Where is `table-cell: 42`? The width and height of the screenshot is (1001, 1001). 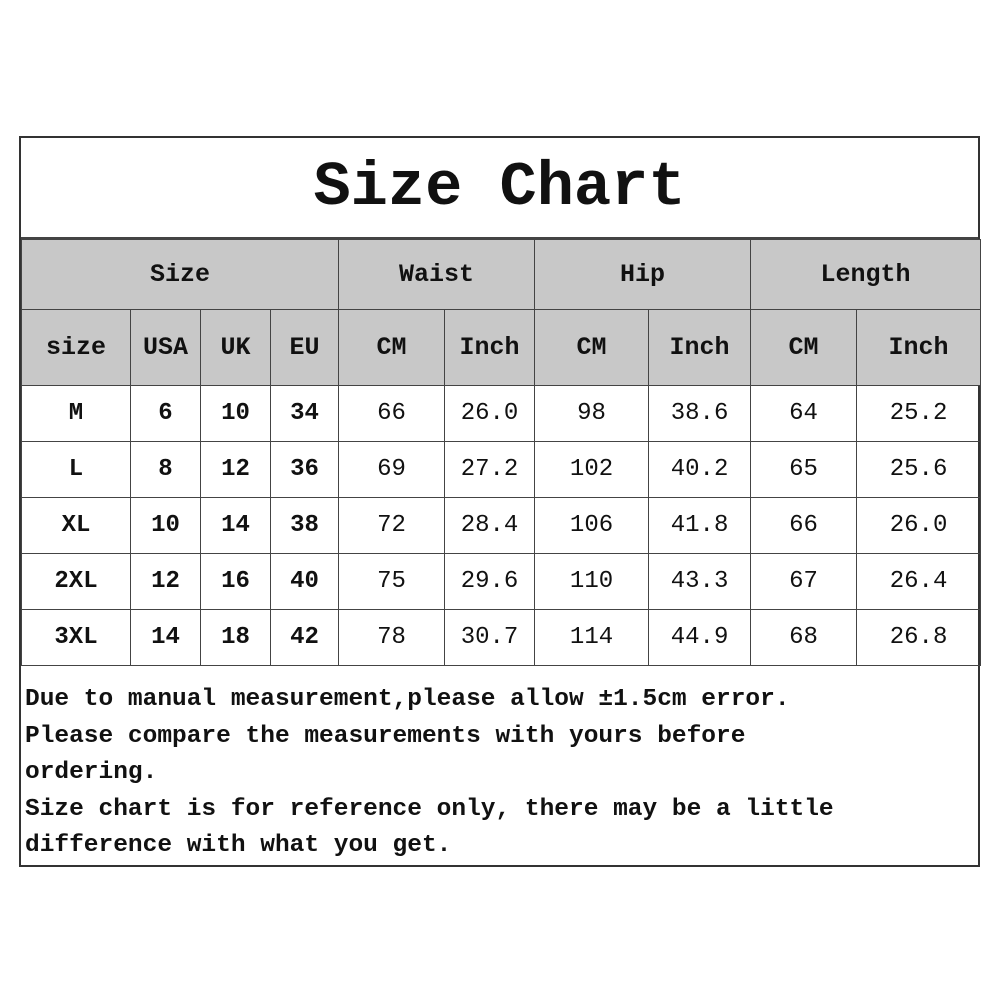 table-cell: 42 is located at coordinates (304, 637).